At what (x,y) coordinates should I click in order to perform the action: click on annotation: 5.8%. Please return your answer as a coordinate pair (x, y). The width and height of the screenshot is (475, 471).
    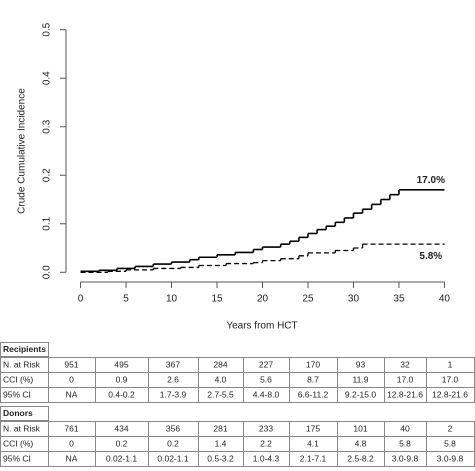
    Looking at the image, I should click on (430, 256).